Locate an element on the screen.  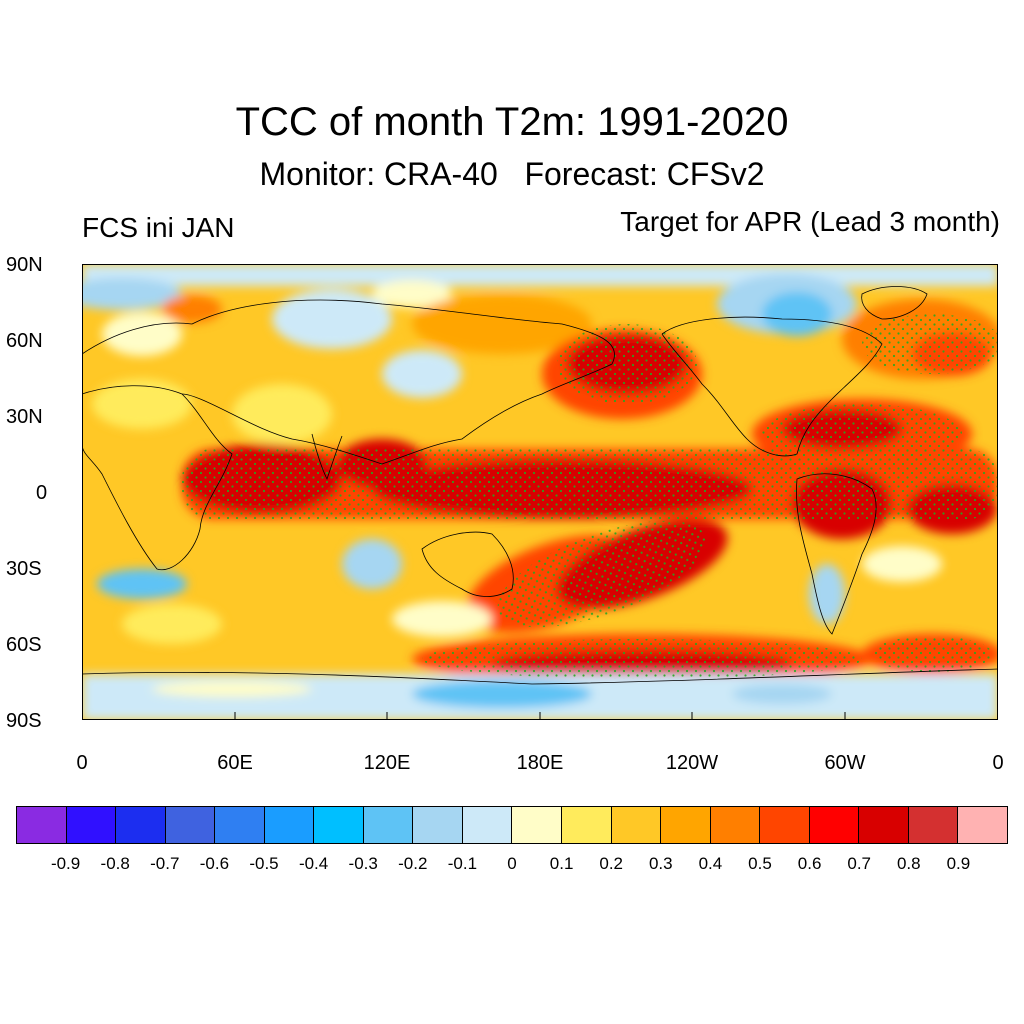
colorbar-label: 0 is located at coordinates (512, 863).